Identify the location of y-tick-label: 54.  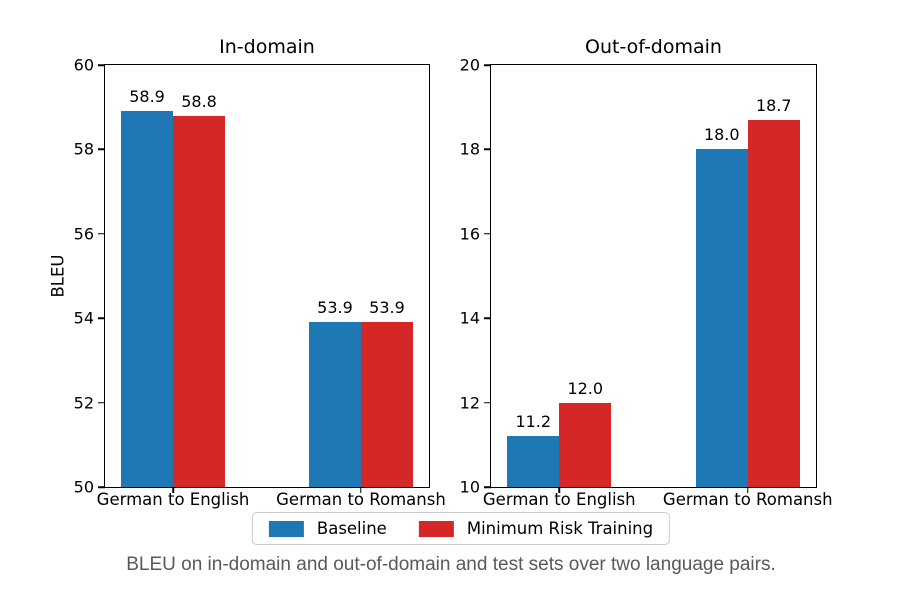
(83, 318).